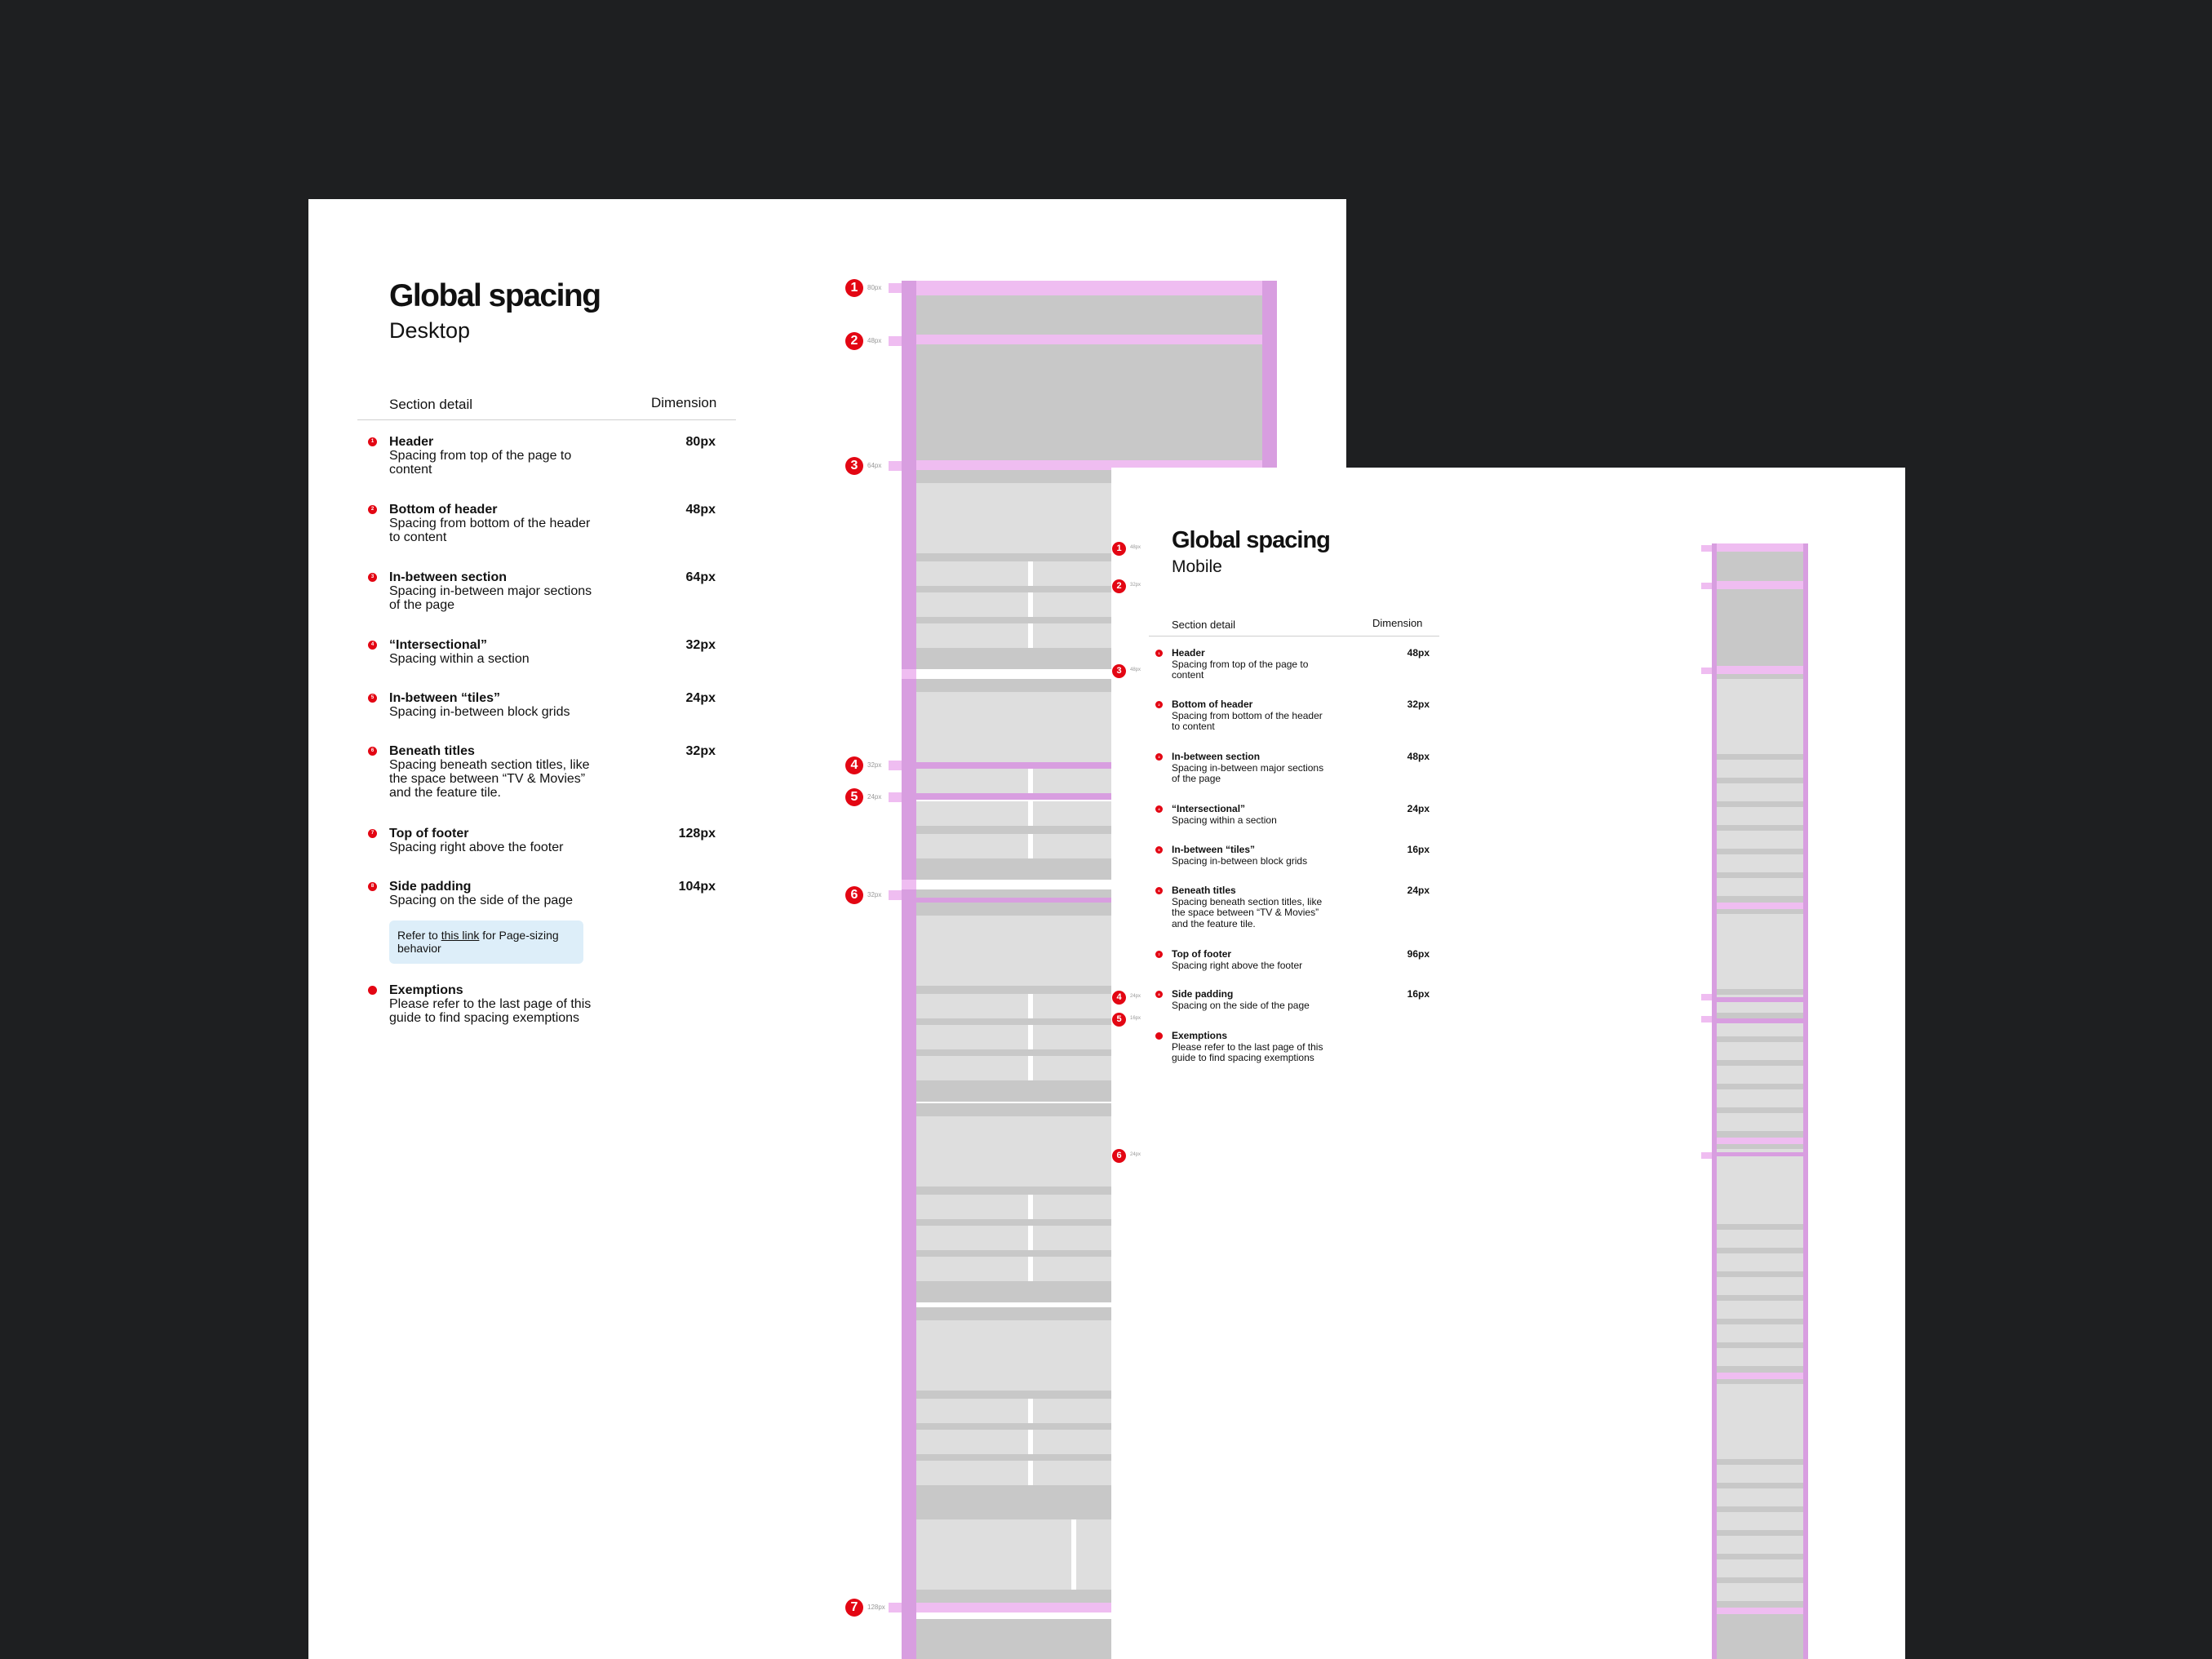  Describe the element at coordinates (495, 295) in the screenshot. I see `page-title: Global spacing` at that location.